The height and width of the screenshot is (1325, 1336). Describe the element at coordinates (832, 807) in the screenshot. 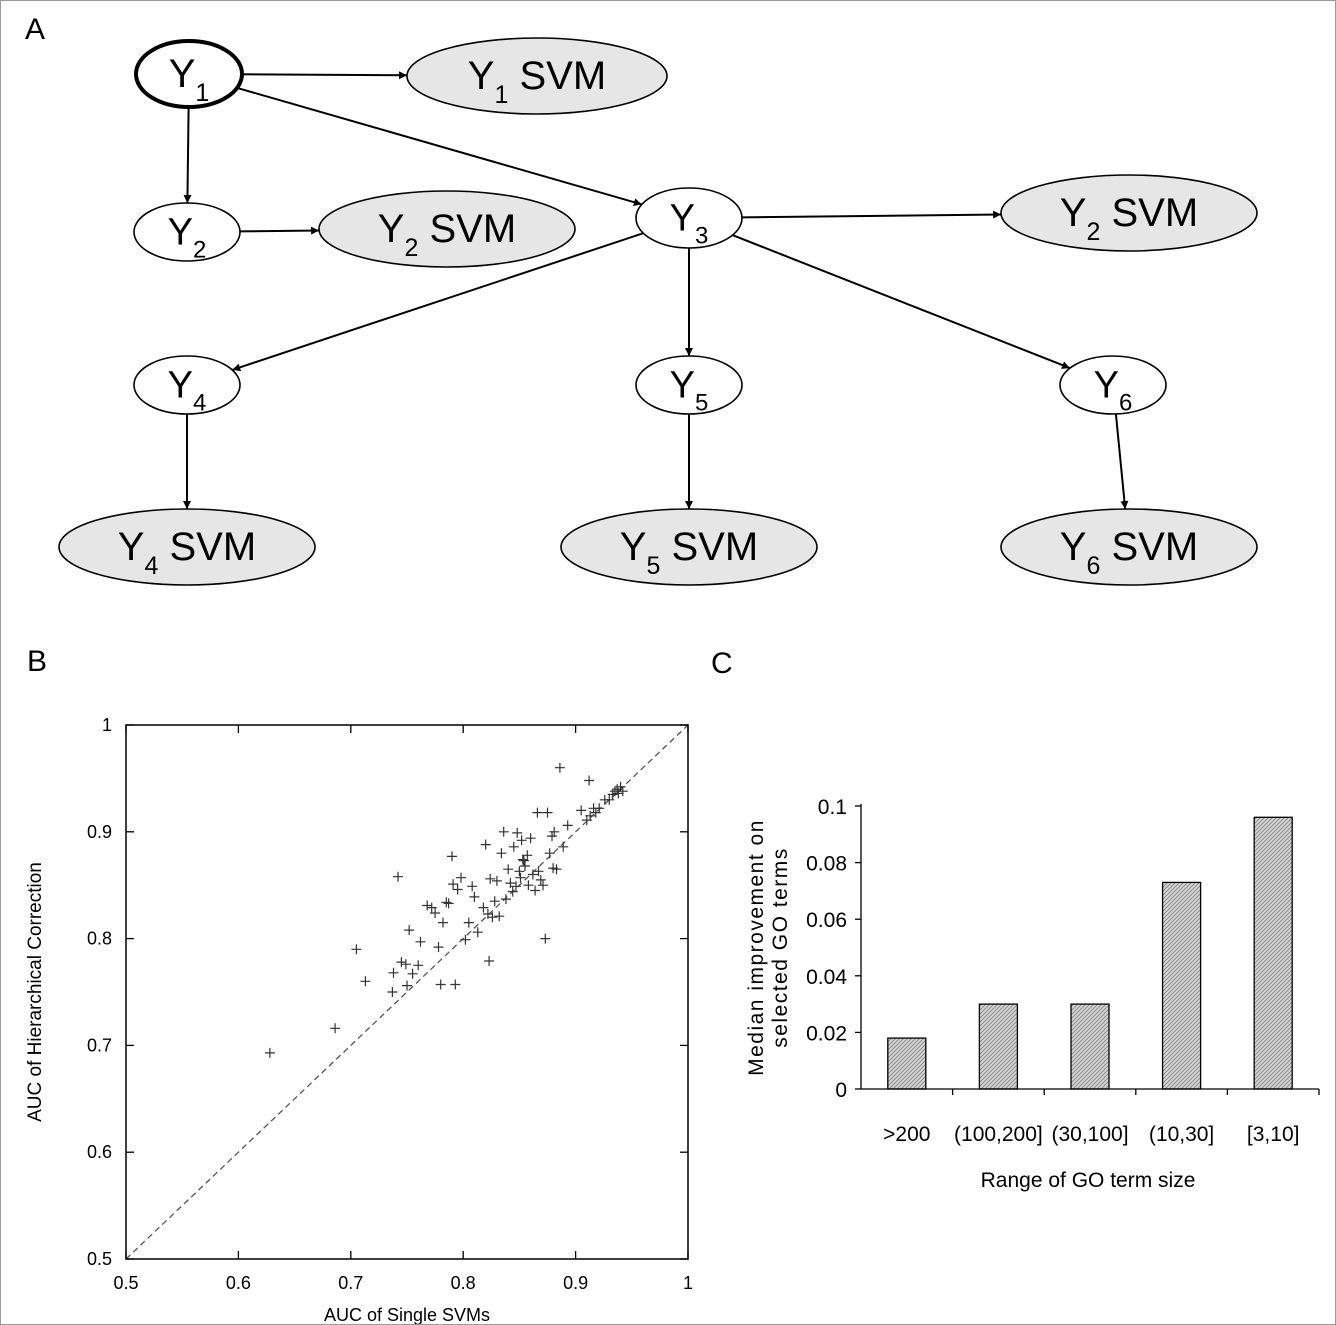

I see `y-tick-label: 0.1` at that location.